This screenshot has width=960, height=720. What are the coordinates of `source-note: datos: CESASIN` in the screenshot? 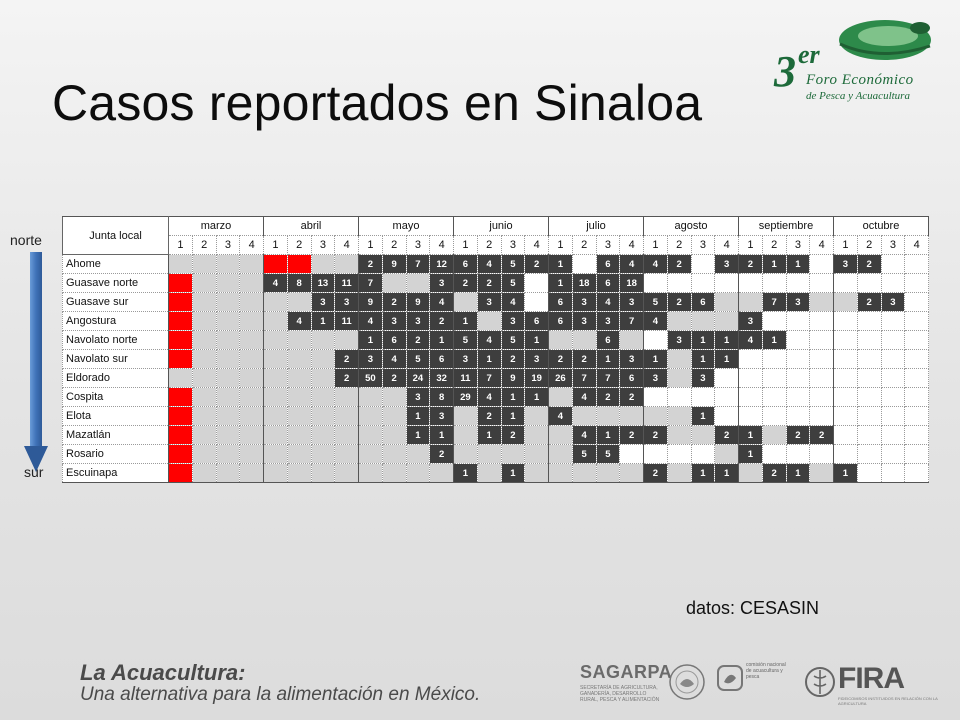 It's located at (753, 608).